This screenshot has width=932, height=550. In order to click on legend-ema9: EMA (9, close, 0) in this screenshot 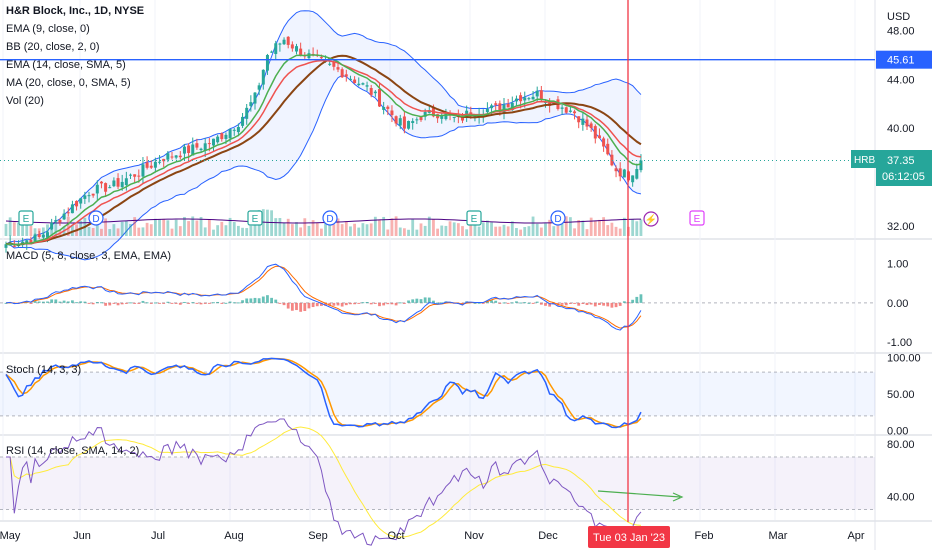, I will do `click(48, 29)`.